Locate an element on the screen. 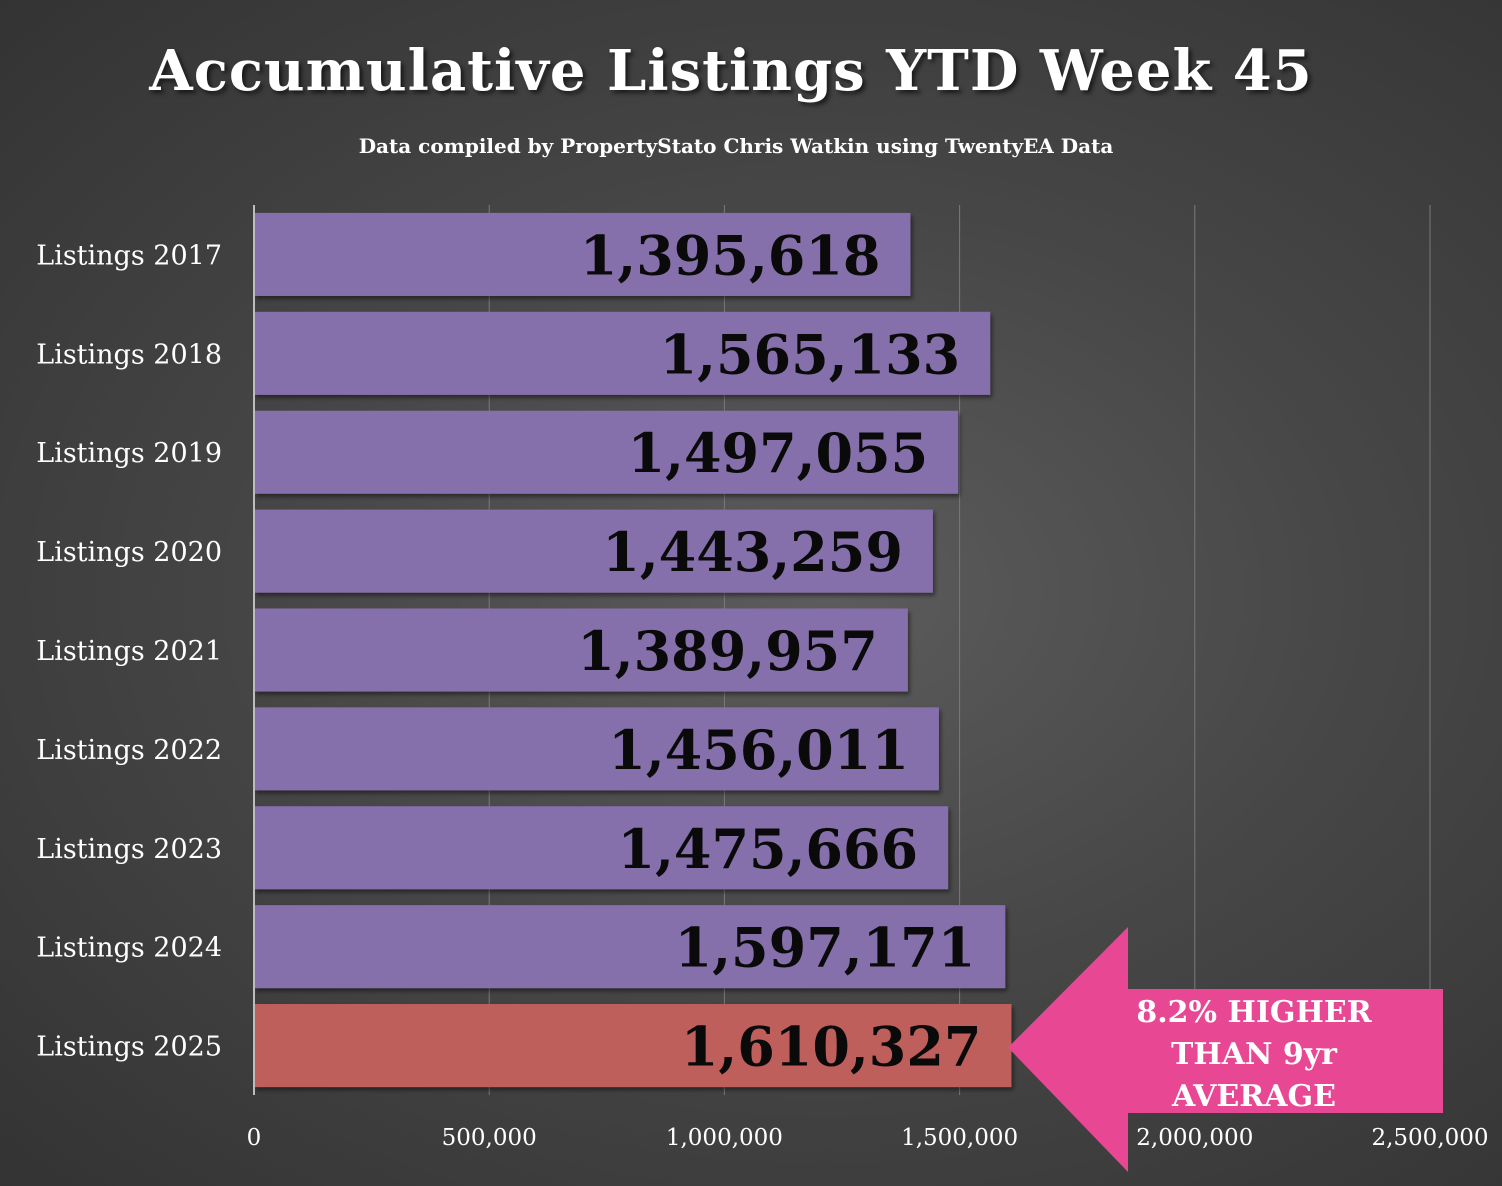 The width and height of the screenshot is (1502, 1186). category-label: Listings 2022 is located at coordinates (129, 750).